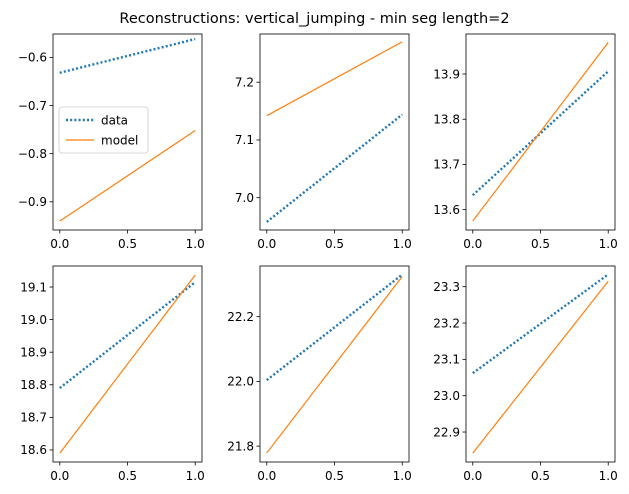 The image size is (629, 494). Describe the element at coordinates (244, 140) in the screenshot. I see `y-tick-label: 7.1` at that location.